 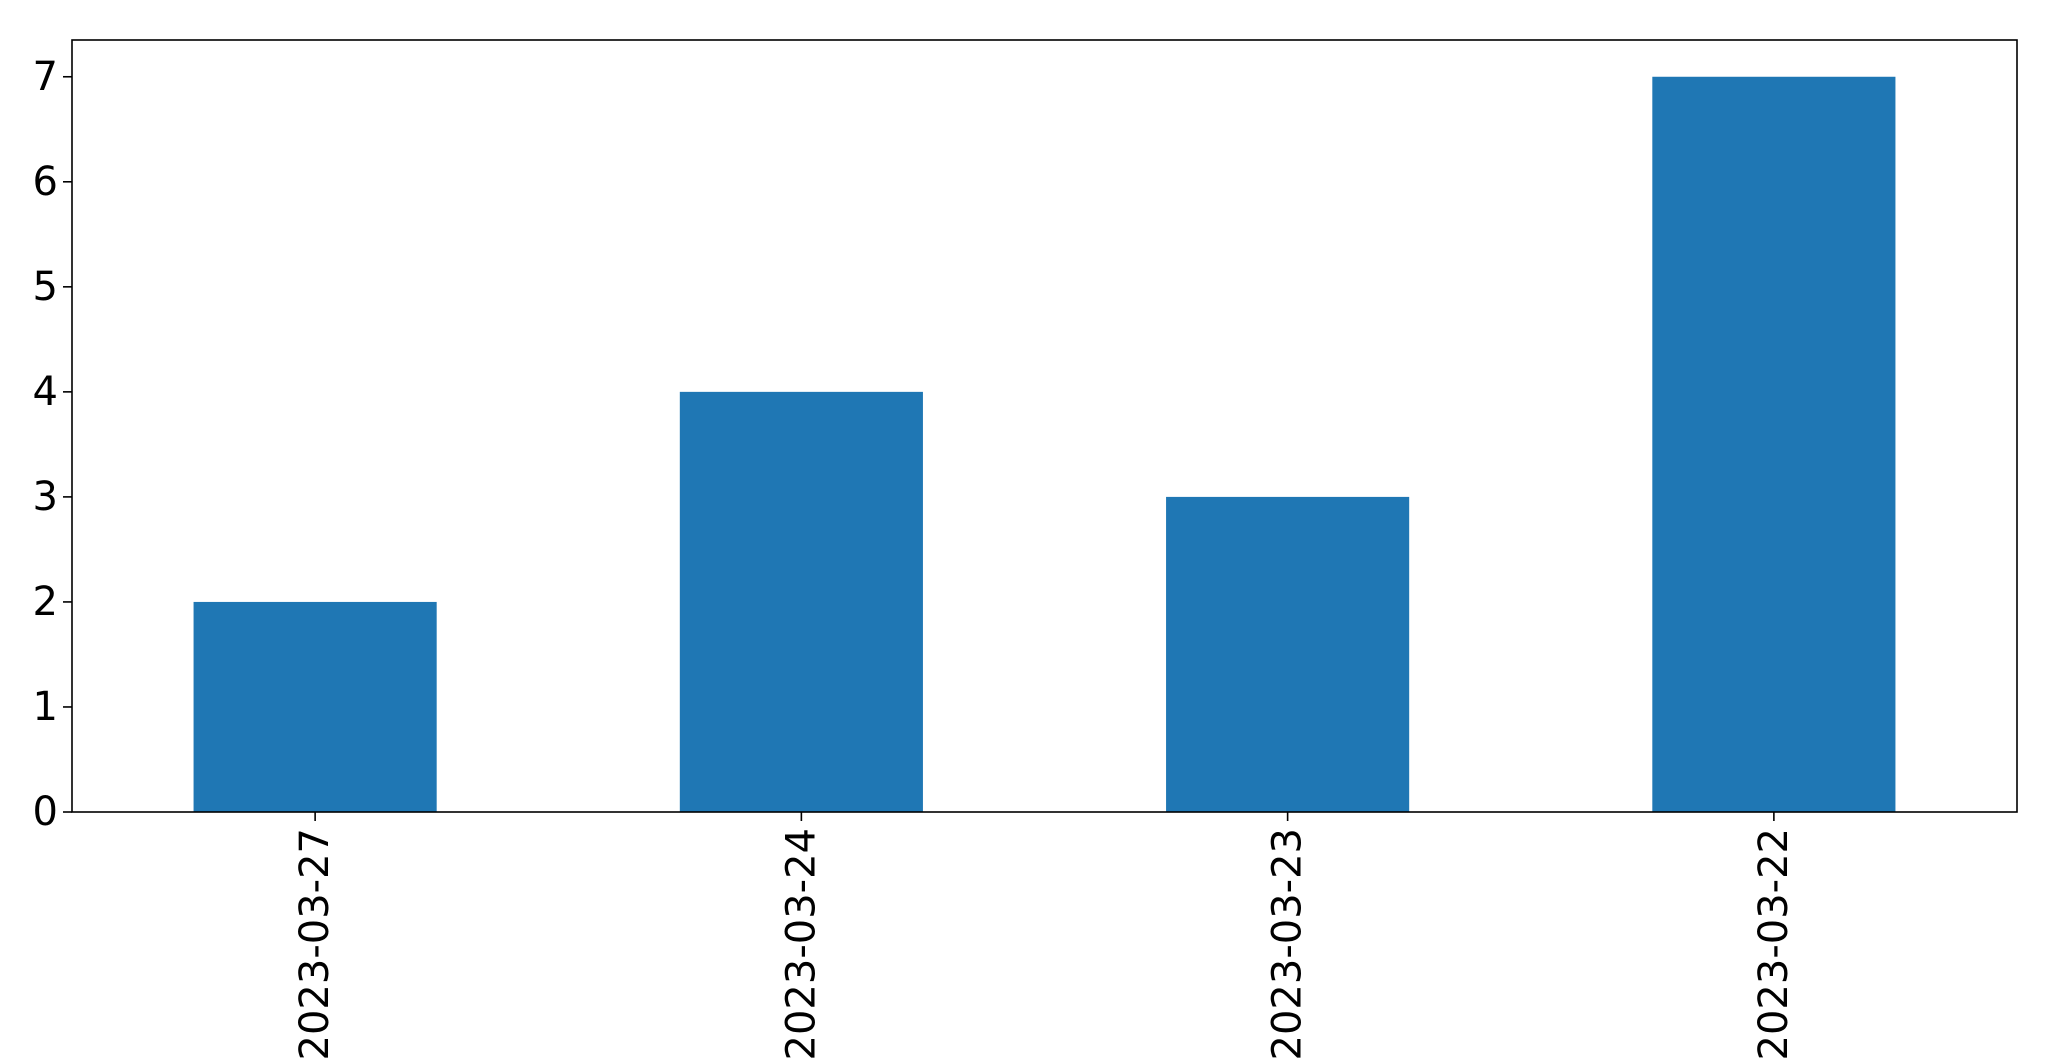 What do you see at coordinates (45, 182) in the screenshot?
I see `y-tick-label: 6` at bounding box center [45, 182].